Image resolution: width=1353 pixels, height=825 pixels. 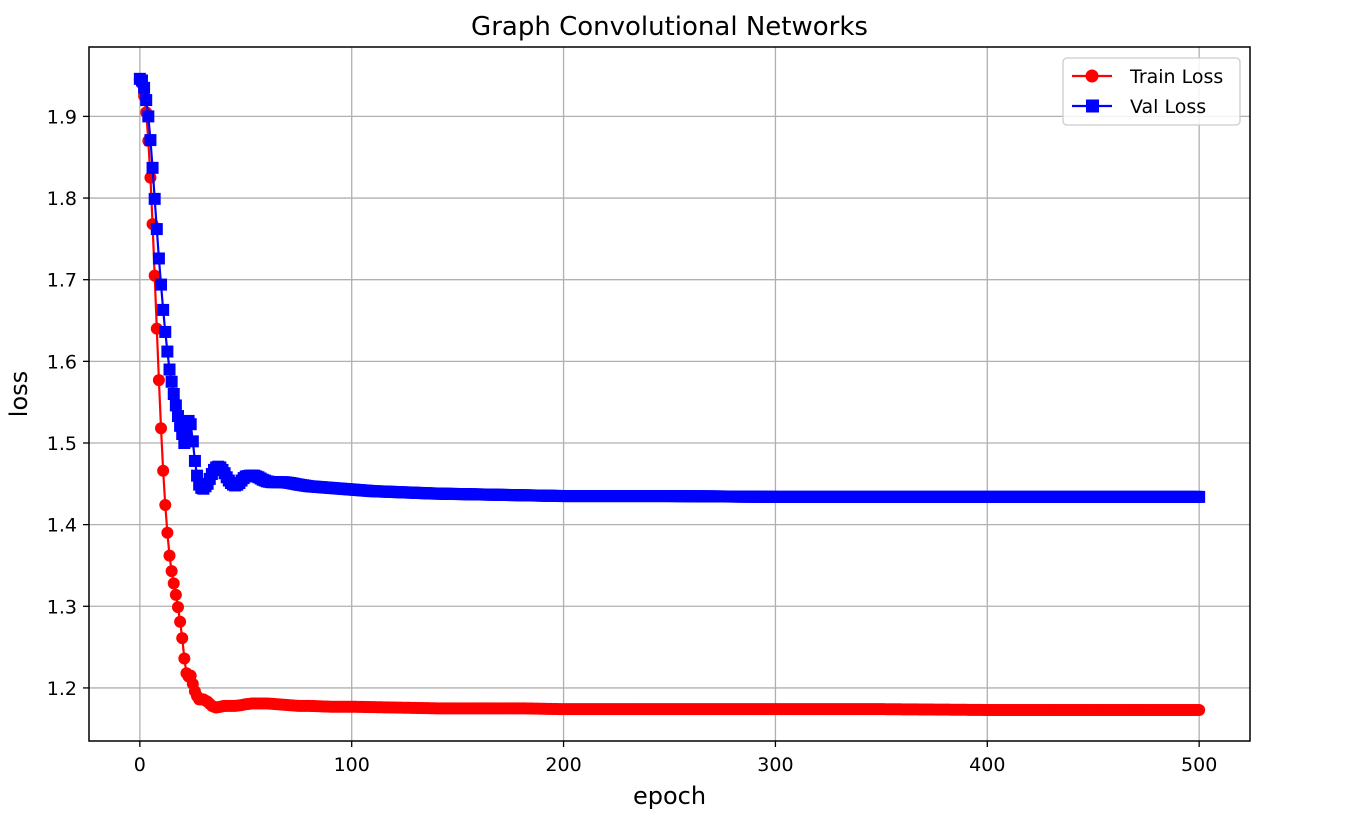 What do you see at coordinates (1092, 76) in the screenshot?
I see `legend-marker-circle` at bounding box center [1092, 76].